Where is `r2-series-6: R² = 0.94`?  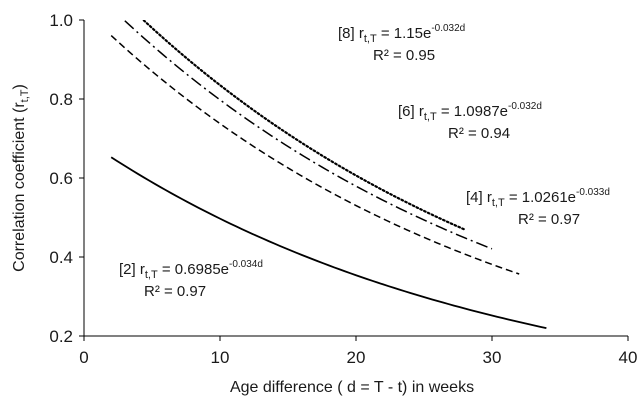 r2-series-6: R² = 0.94 is located at coordinates (479, 133).